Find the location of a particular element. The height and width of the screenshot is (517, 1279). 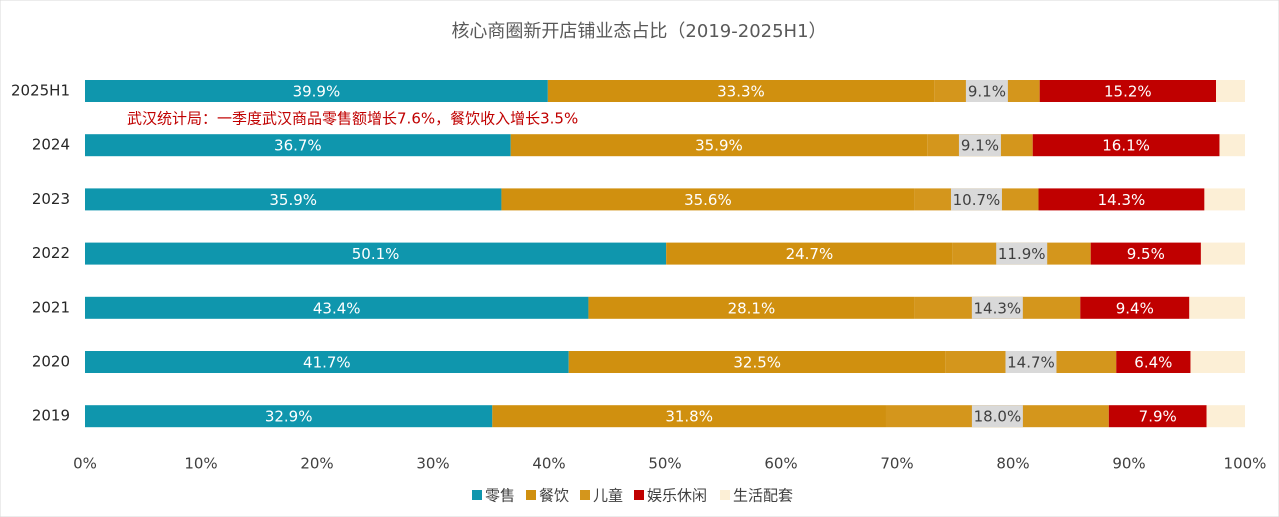

data-label: 50.1% is located at coordinates (376, 254).